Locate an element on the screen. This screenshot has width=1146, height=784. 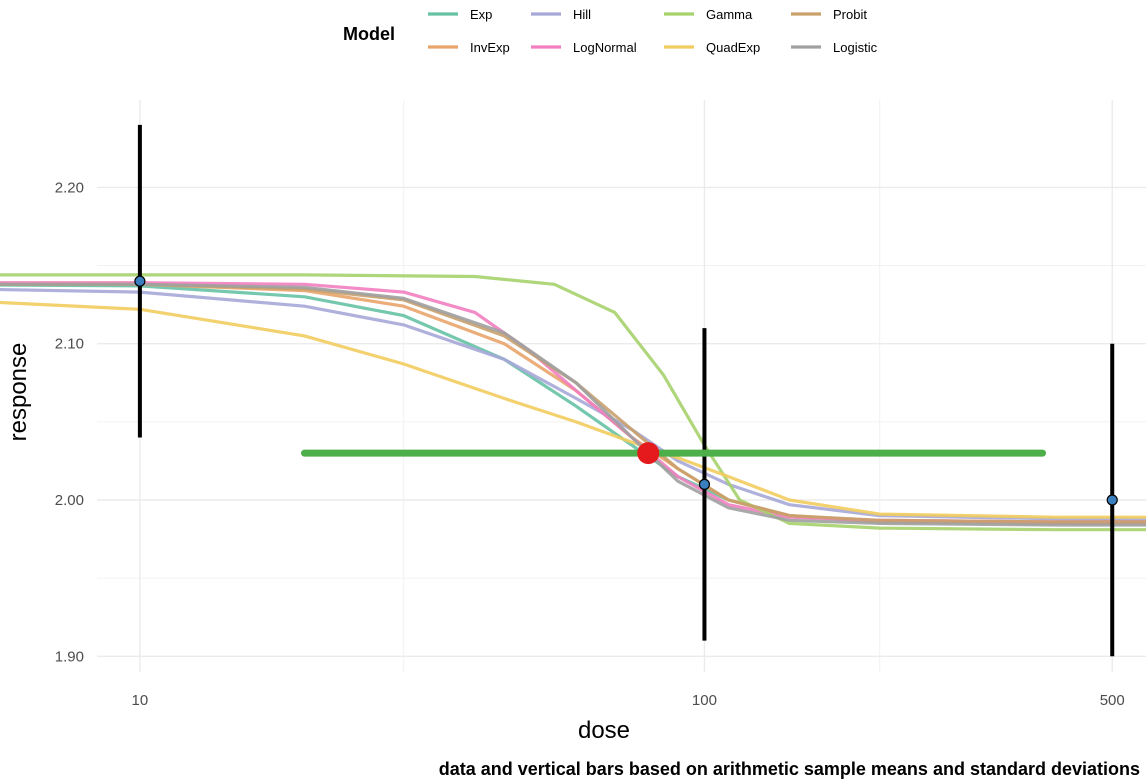
x-tick-label: 100 is located at coordinates (704, 700).